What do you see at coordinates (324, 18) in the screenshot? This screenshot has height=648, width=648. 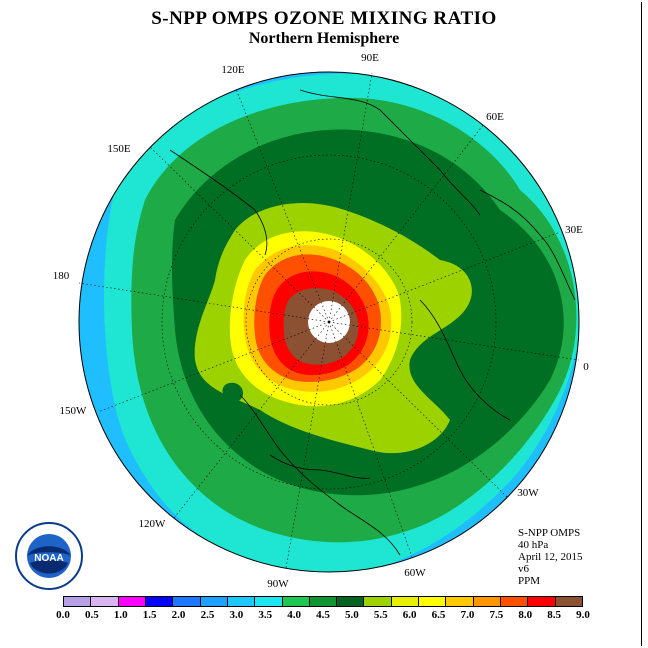 I see `page-title: S-NPP OMPS OZONE MIXING RATIO` at bounding box center [324, 18].